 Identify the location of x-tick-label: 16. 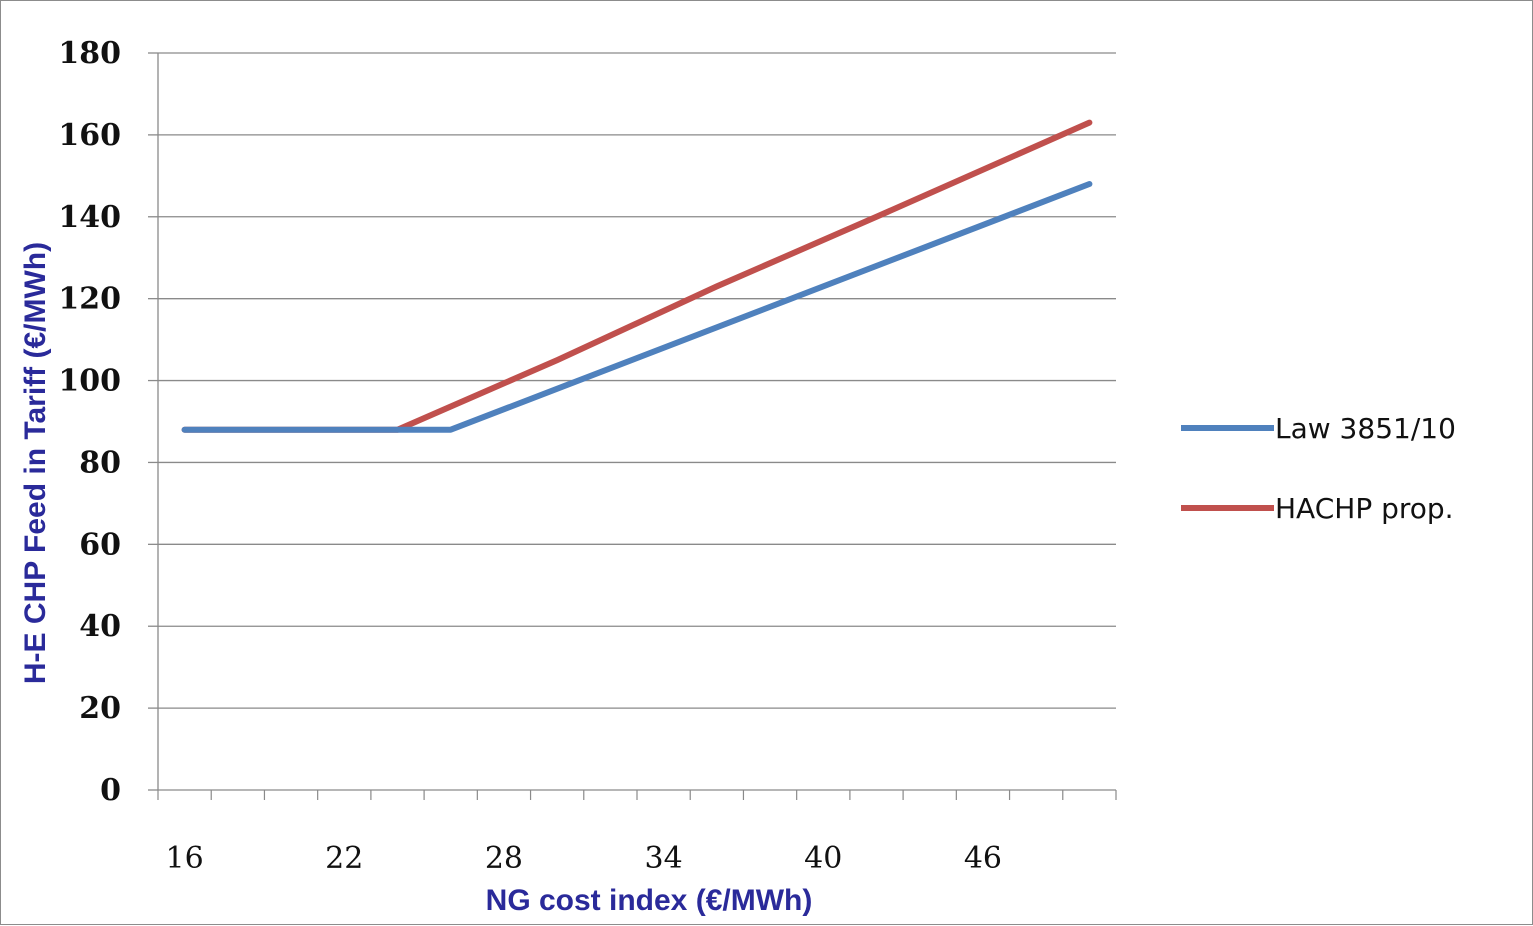
(185, 858).